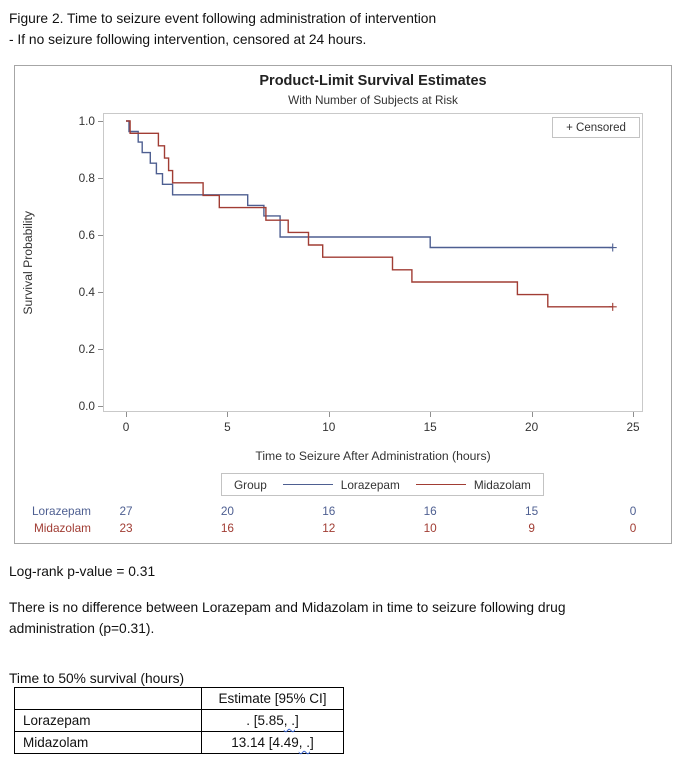  I want to click on y-tick-label: 1.0, so click(86, 121).